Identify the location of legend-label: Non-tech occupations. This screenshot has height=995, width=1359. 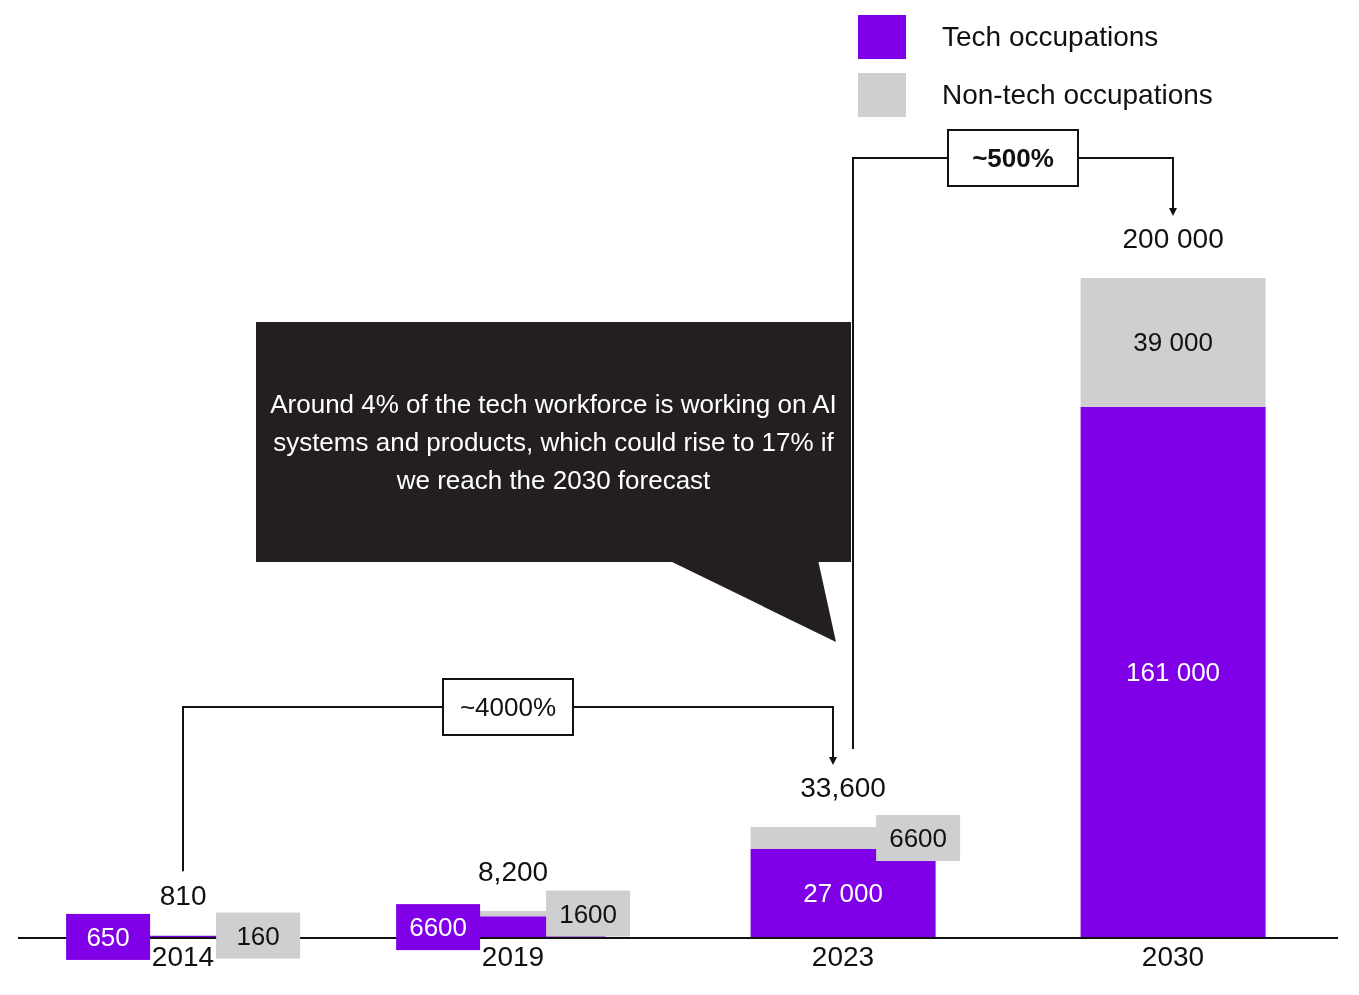
(1077, 95).